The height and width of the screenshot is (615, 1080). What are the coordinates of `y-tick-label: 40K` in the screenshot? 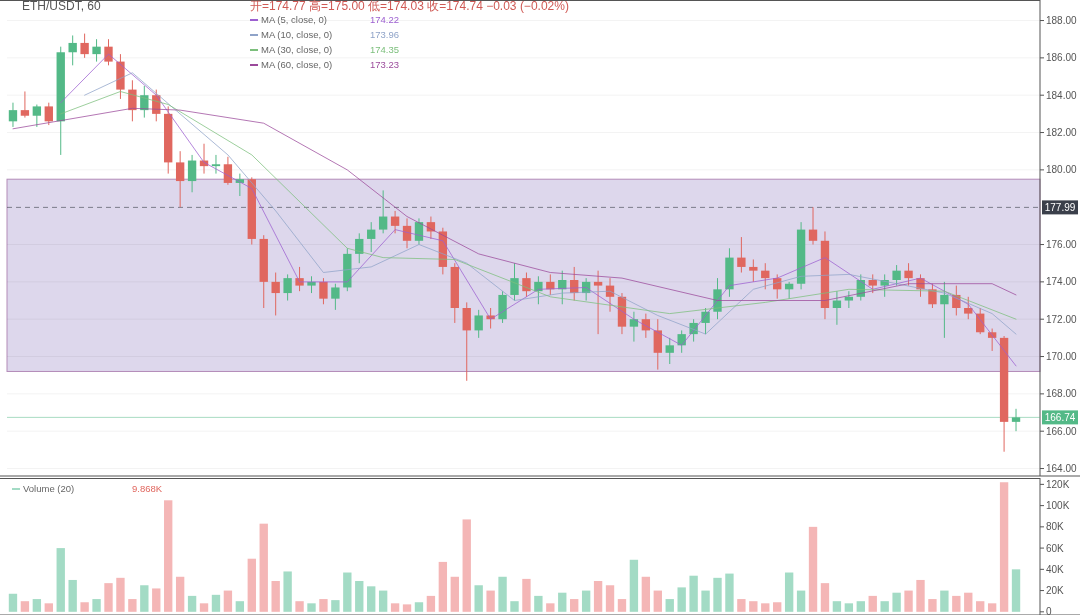 It's located at (1055, 569).